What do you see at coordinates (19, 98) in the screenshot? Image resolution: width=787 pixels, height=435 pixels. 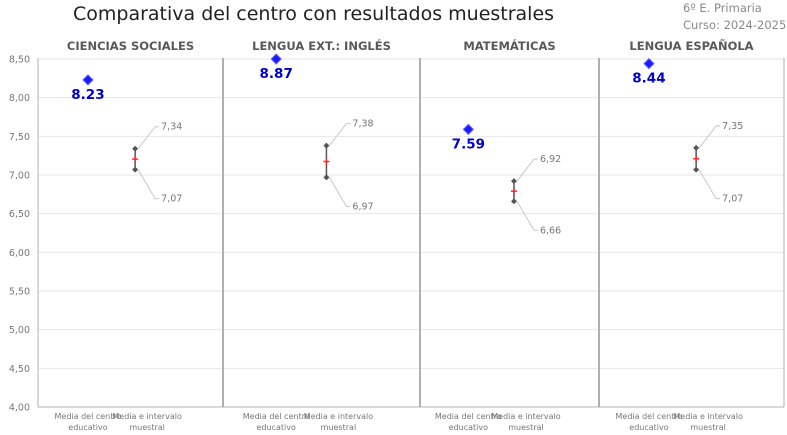 I see `y-tick-label: 8,00` at bounding box center [19, 98].